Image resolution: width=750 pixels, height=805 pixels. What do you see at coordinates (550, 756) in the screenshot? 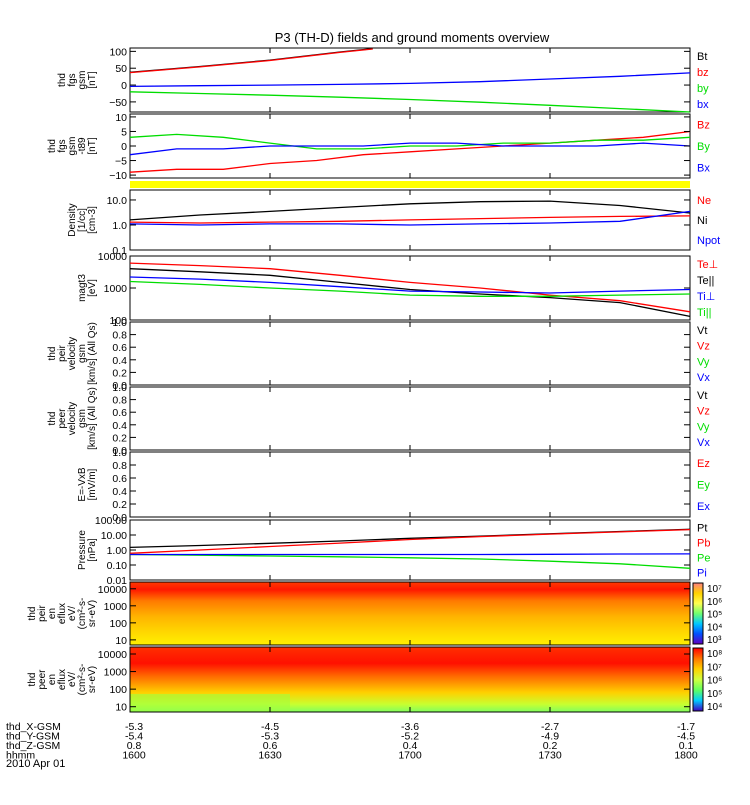
I see `x-axis-value: 1730` at bounding box center [550, 756].